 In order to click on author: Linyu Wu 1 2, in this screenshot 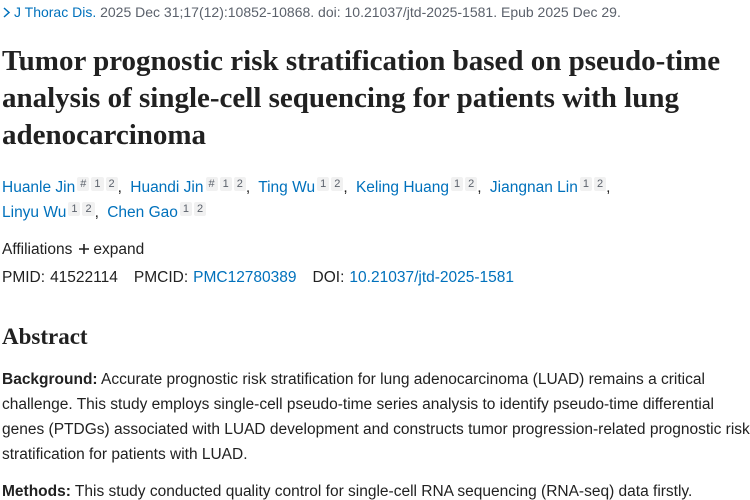, I will do `click(52, 211)`.